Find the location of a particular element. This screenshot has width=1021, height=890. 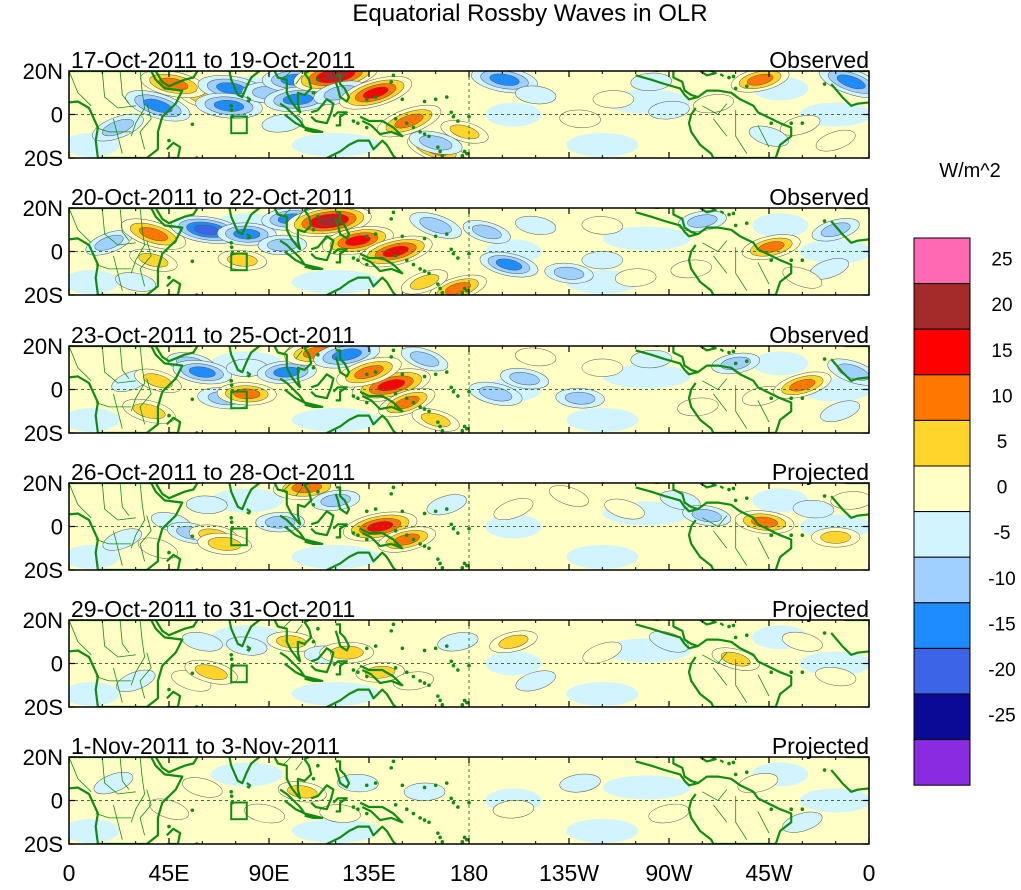

index-box is located at coordinates (239, 125).